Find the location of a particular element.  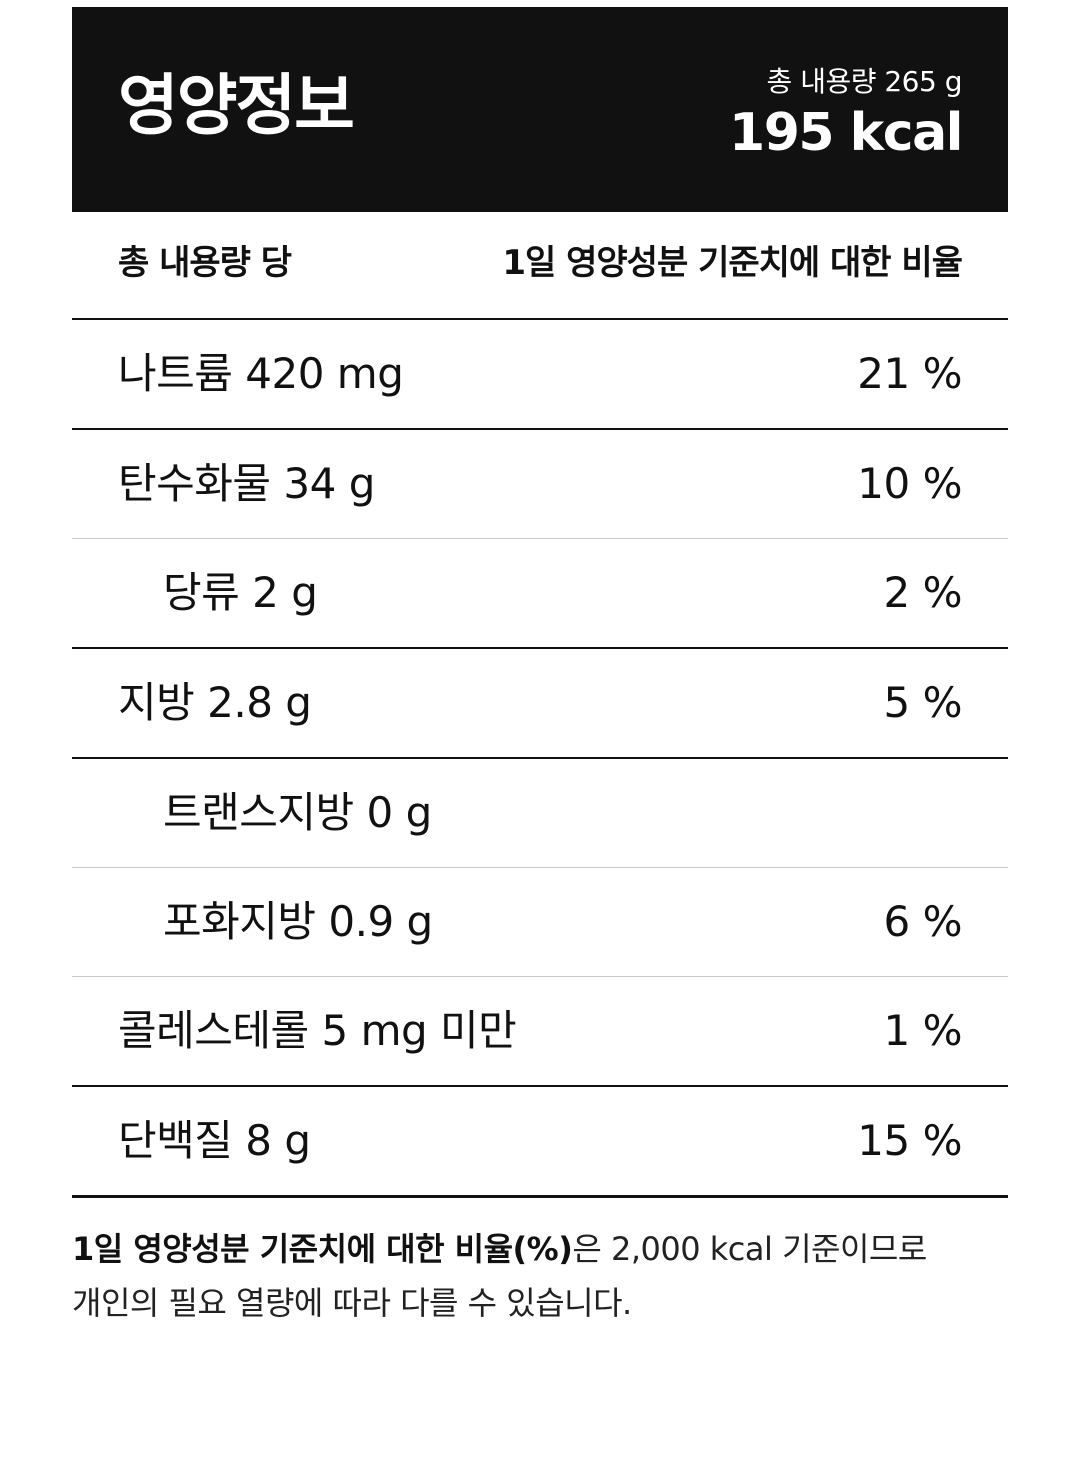

footnote-line-2: 개인의 필요 열량에 따라 다를 수 있습니다. is located at coordinates (352, 1303).